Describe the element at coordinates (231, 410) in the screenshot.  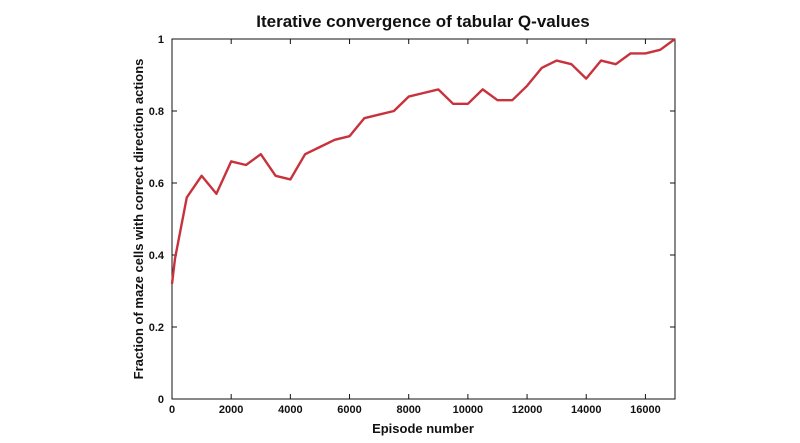
I see `x-tick-label: 2000` at that location.